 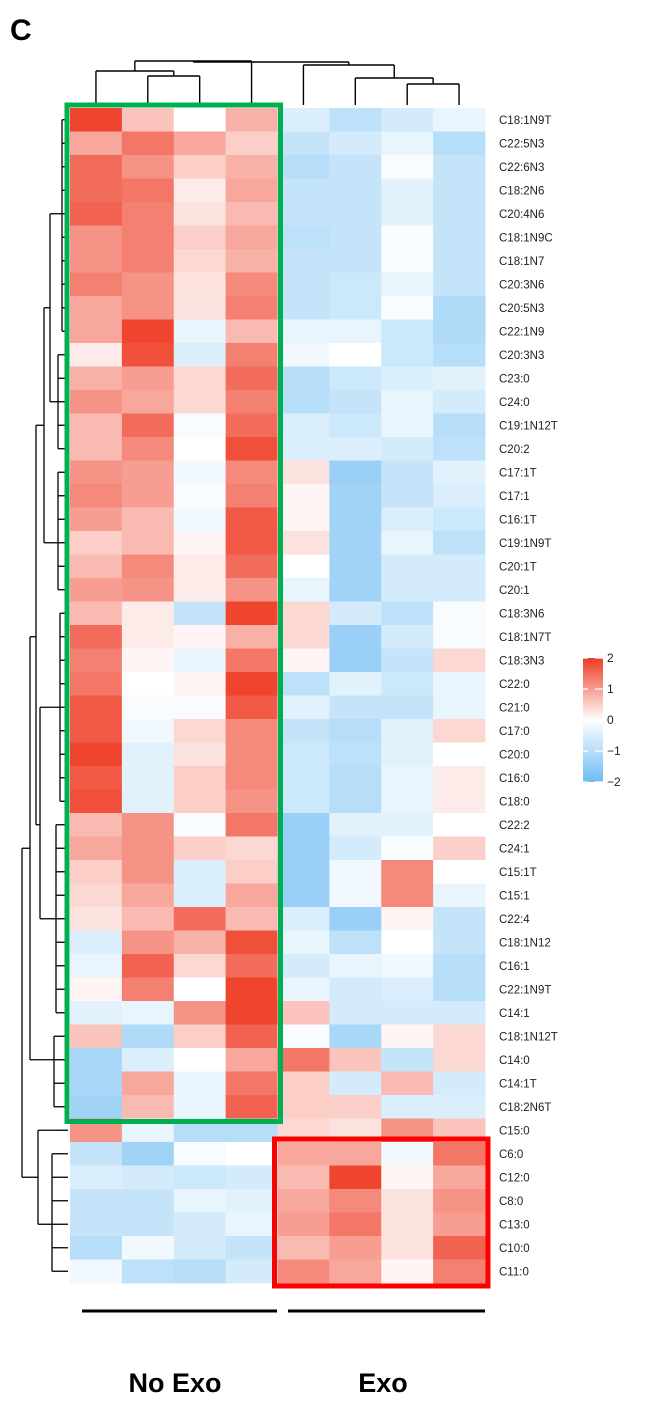 What do you see at coordinates (514, 967) in the screenshot?
I see `row-label: C16:1` at bounding box center [514, 967].